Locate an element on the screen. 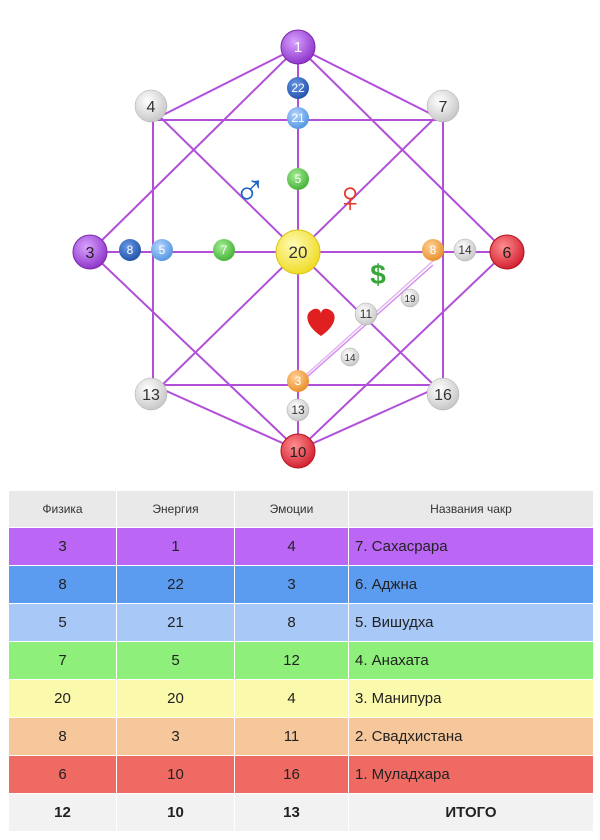  node-left-5: 5 is located at coordinates (162, 250).